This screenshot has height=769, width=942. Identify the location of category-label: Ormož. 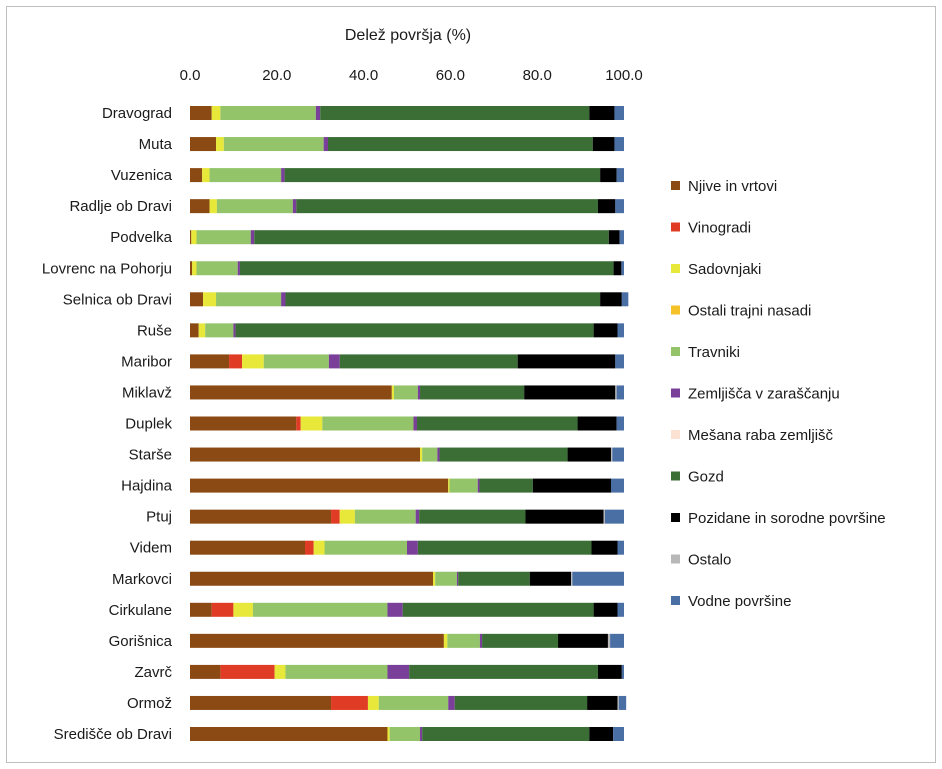
(149, 703).